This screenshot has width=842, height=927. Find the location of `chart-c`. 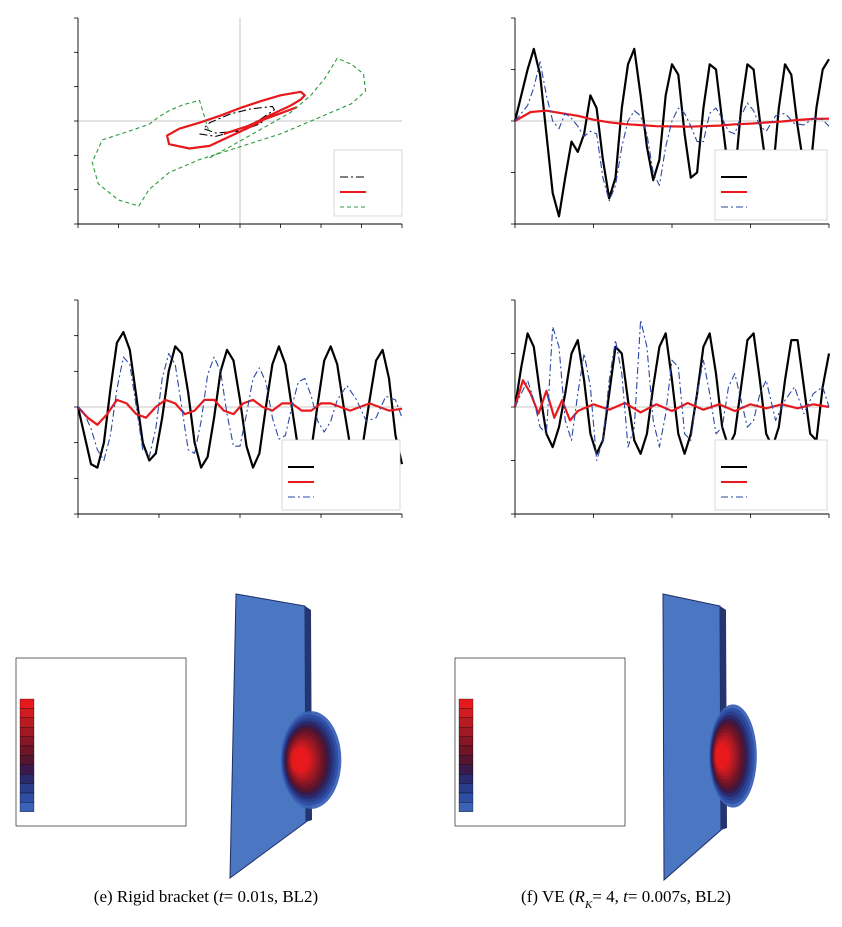

chart-c is located at coordinates (239, 408).